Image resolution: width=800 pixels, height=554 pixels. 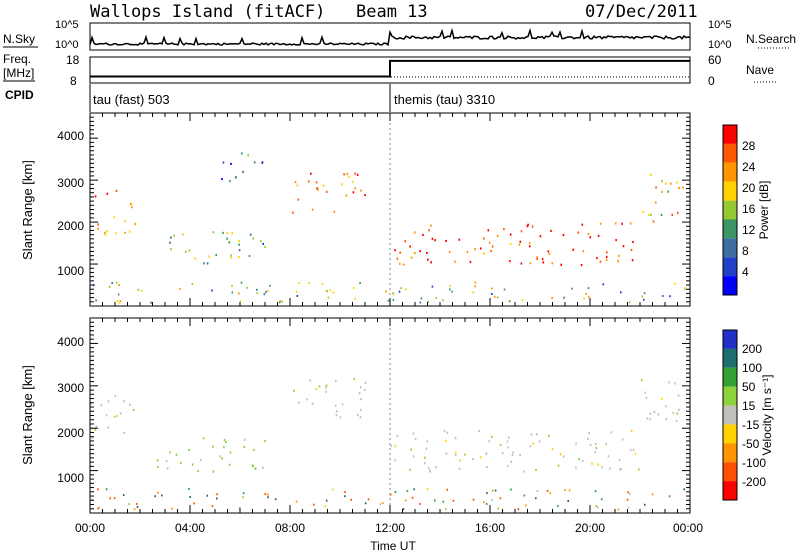 What do you see at coordinates (760, 70) in the screenshot?
I see `nave-label: Nave` at bounding box center [760, 70].